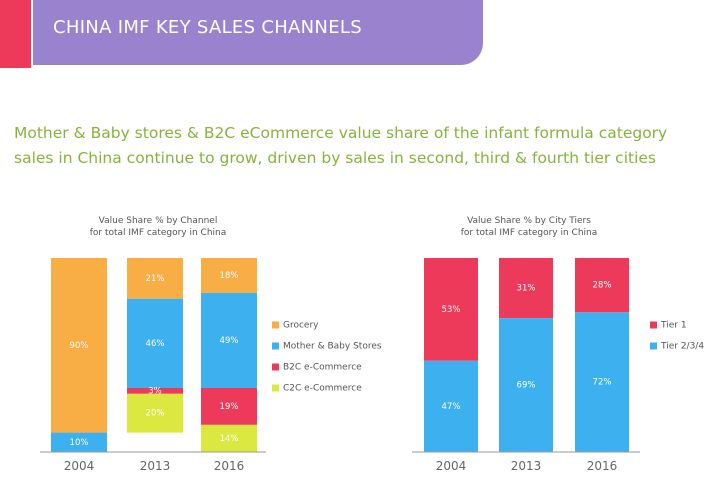 The width and height of the screenshot is (720, 489). Describe the element at coordinates (682, 347) in the screenshot. I see `city-tier-legend-label-2: Tier 2/3/4` at that location.